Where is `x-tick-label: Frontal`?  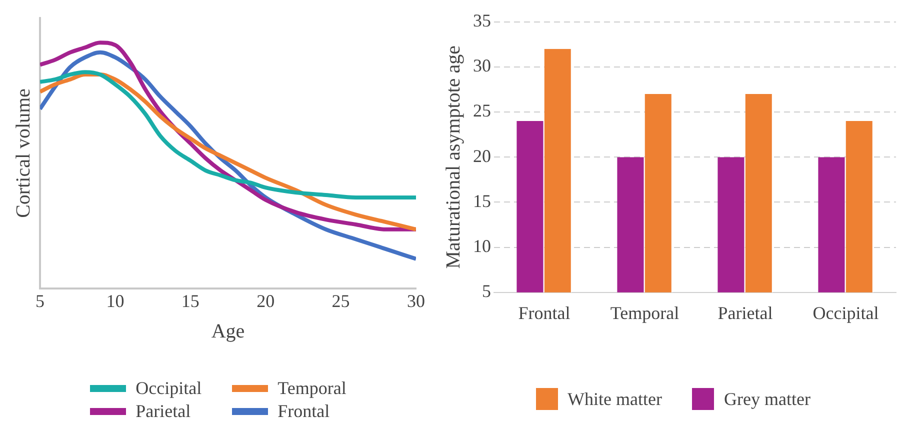 x-tick-label: Frontal is located at coordinates (544, 312).